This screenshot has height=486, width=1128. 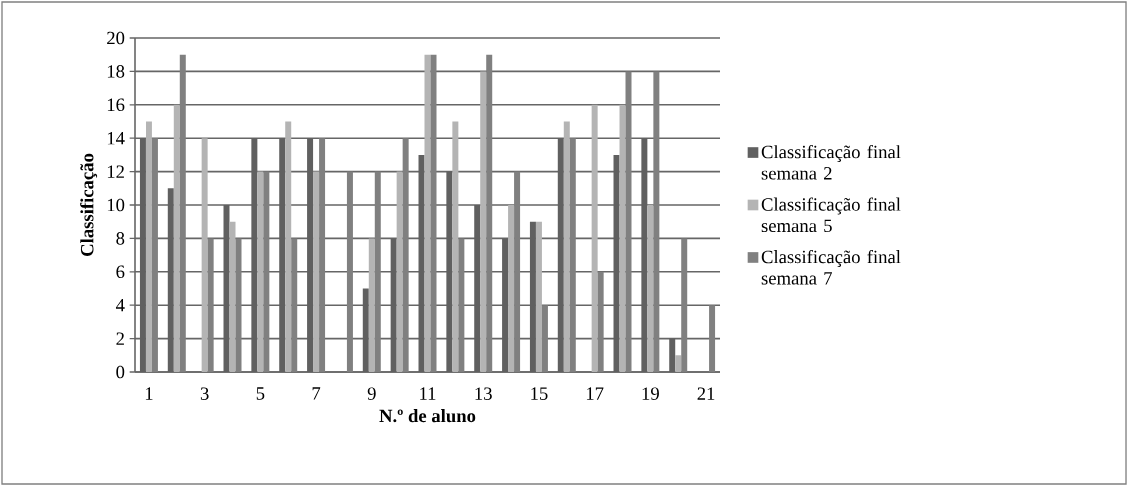 What do you see at coordinates (371, 393) in the screenshot?
I see `x-tick-label: 9` at bounding box center [371, 393].